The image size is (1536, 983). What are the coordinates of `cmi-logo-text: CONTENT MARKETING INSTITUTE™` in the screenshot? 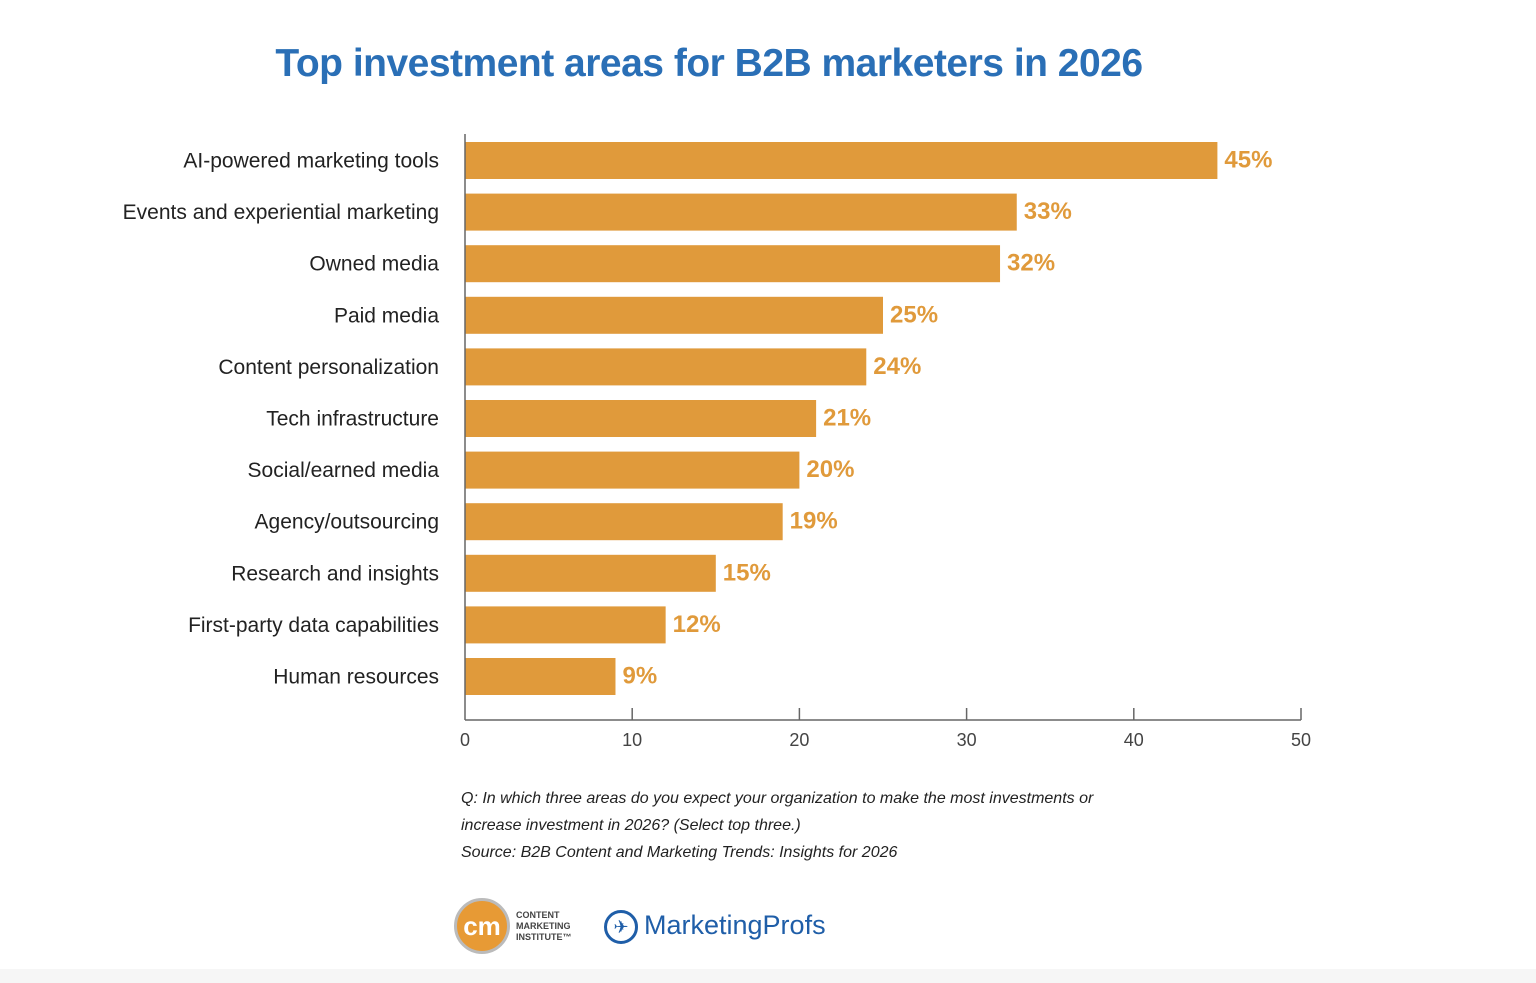 It's located at (544, 926).